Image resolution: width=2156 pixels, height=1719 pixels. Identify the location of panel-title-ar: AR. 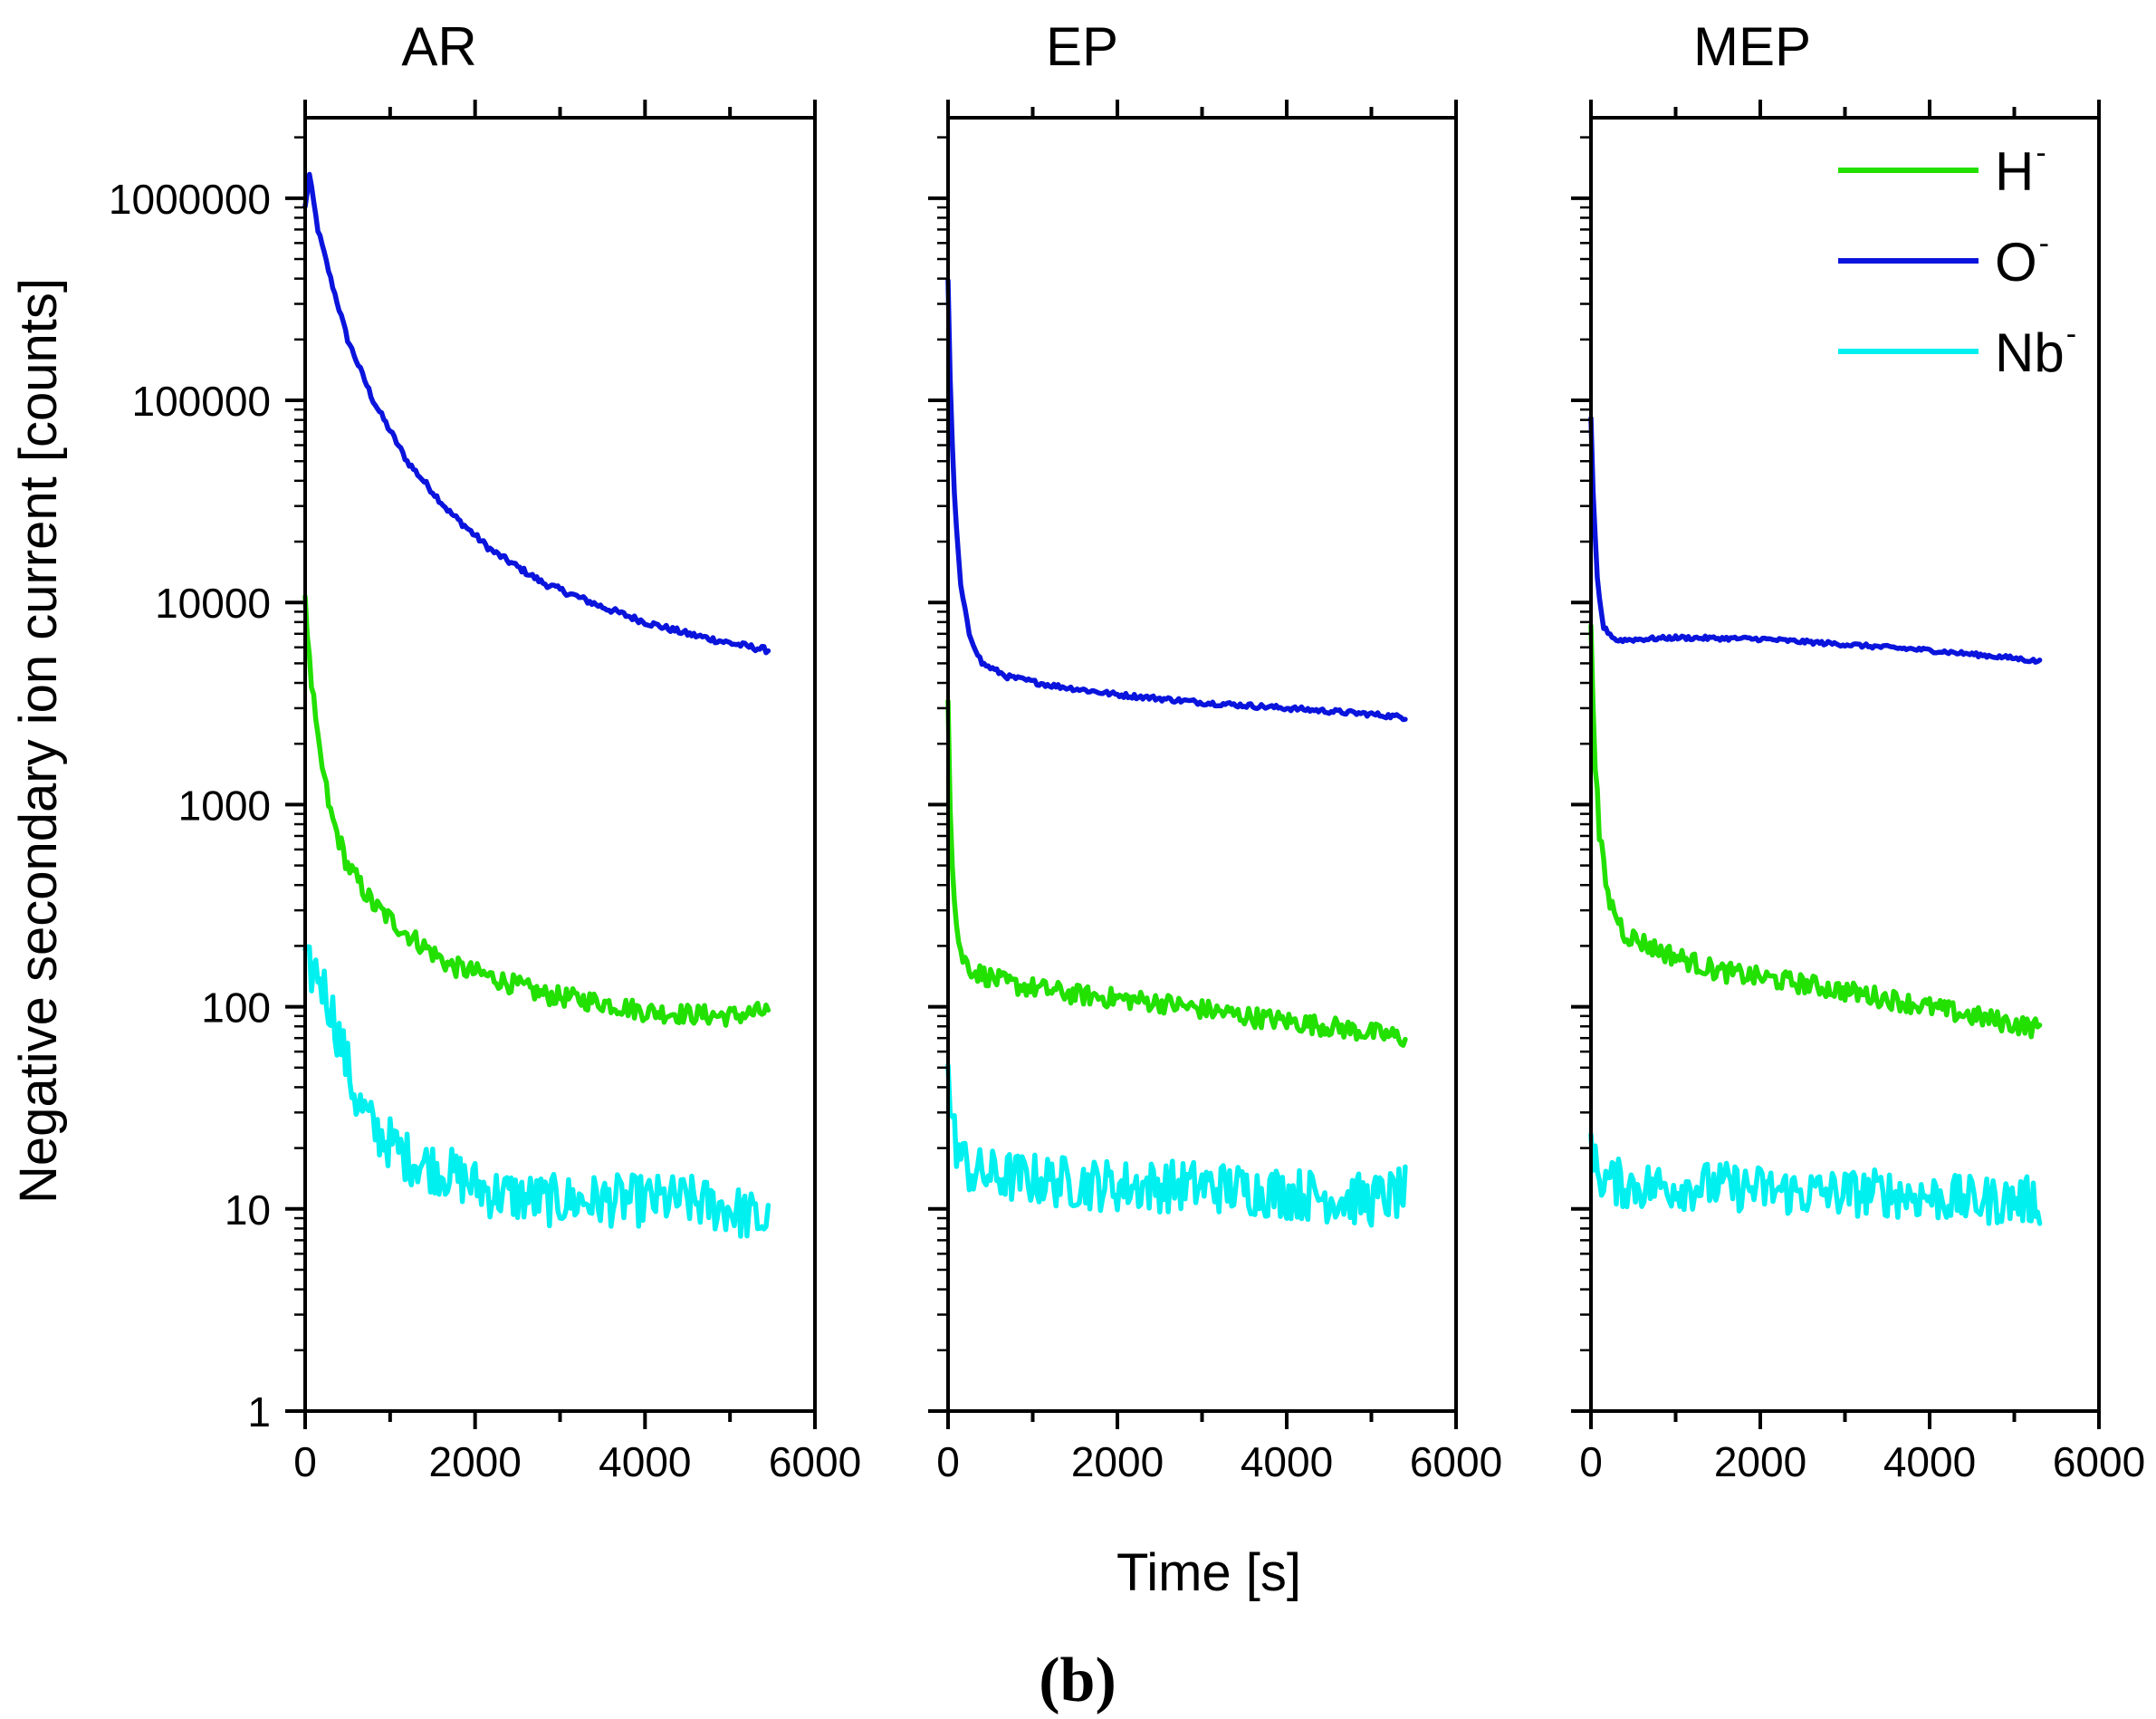
(438, 46).